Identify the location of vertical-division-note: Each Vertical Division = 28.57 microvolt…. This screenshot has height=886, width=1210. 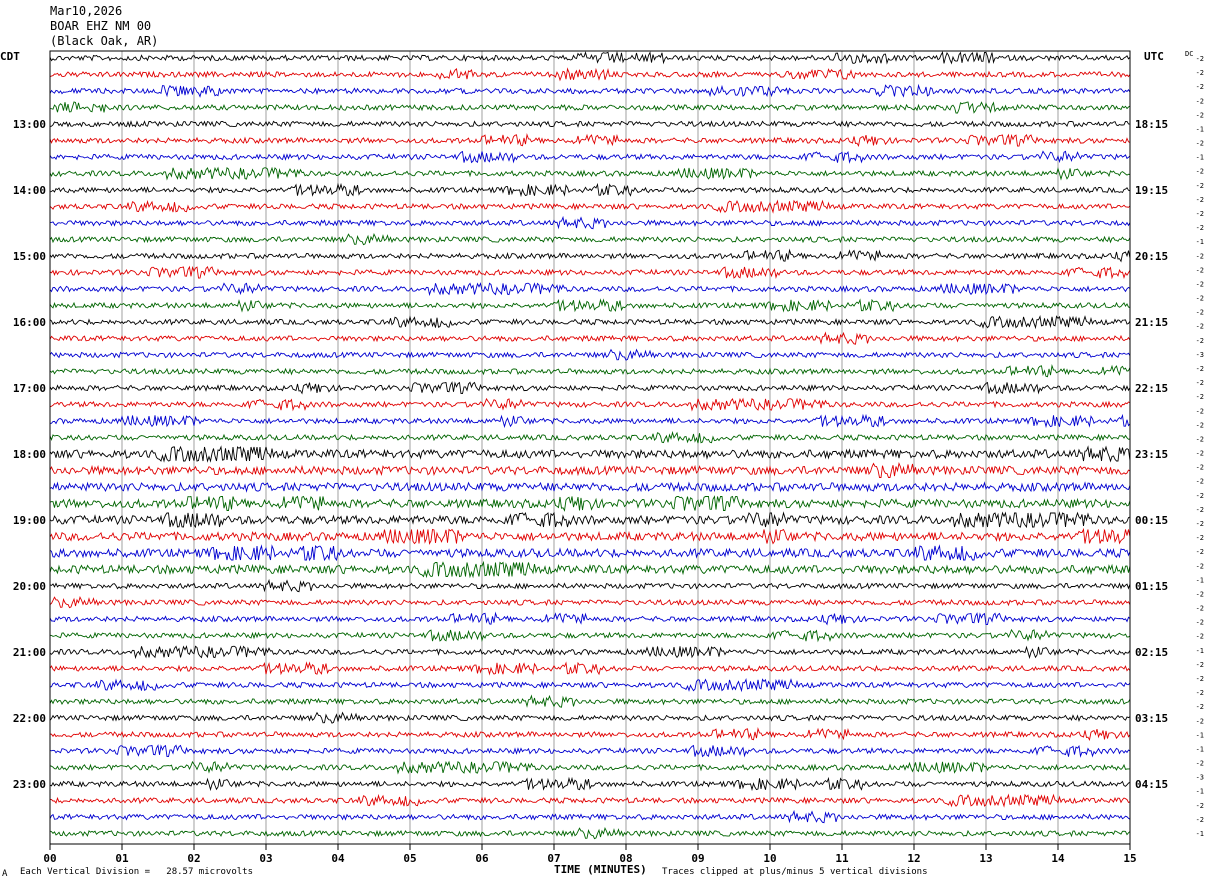
(136, 872).